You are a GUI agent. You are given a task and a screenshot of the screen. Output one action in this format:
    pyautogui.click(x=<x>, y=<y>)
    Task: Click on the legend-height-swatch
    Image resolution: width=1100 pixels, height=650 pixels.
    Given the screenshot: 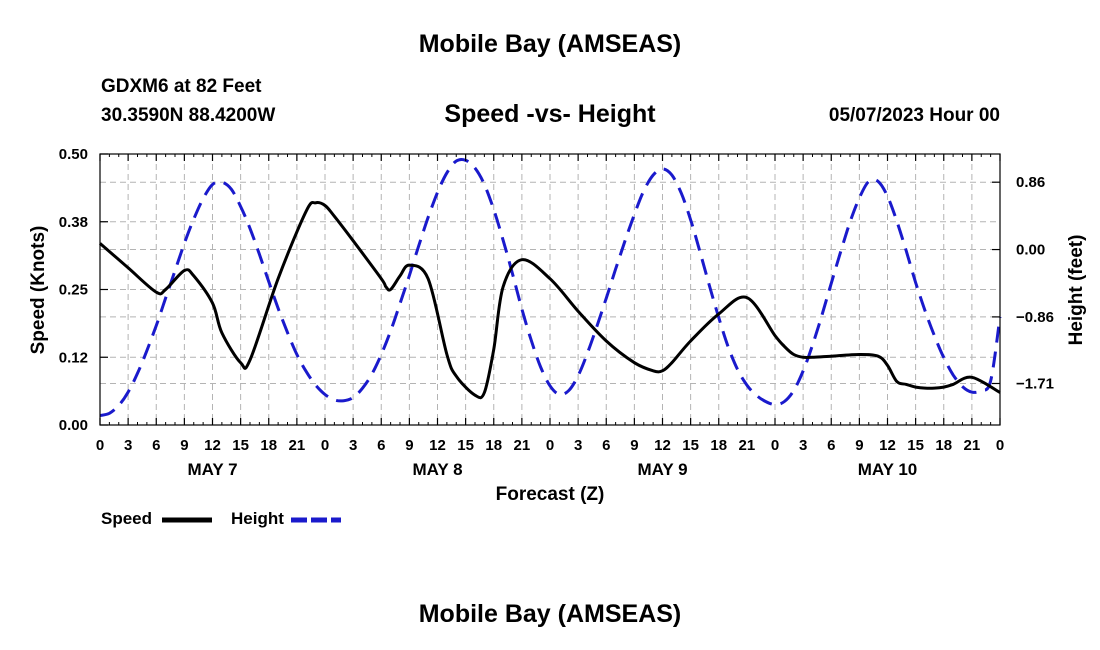 What is the action you would take?
    pyautogui.click(x=316, y=520)
    